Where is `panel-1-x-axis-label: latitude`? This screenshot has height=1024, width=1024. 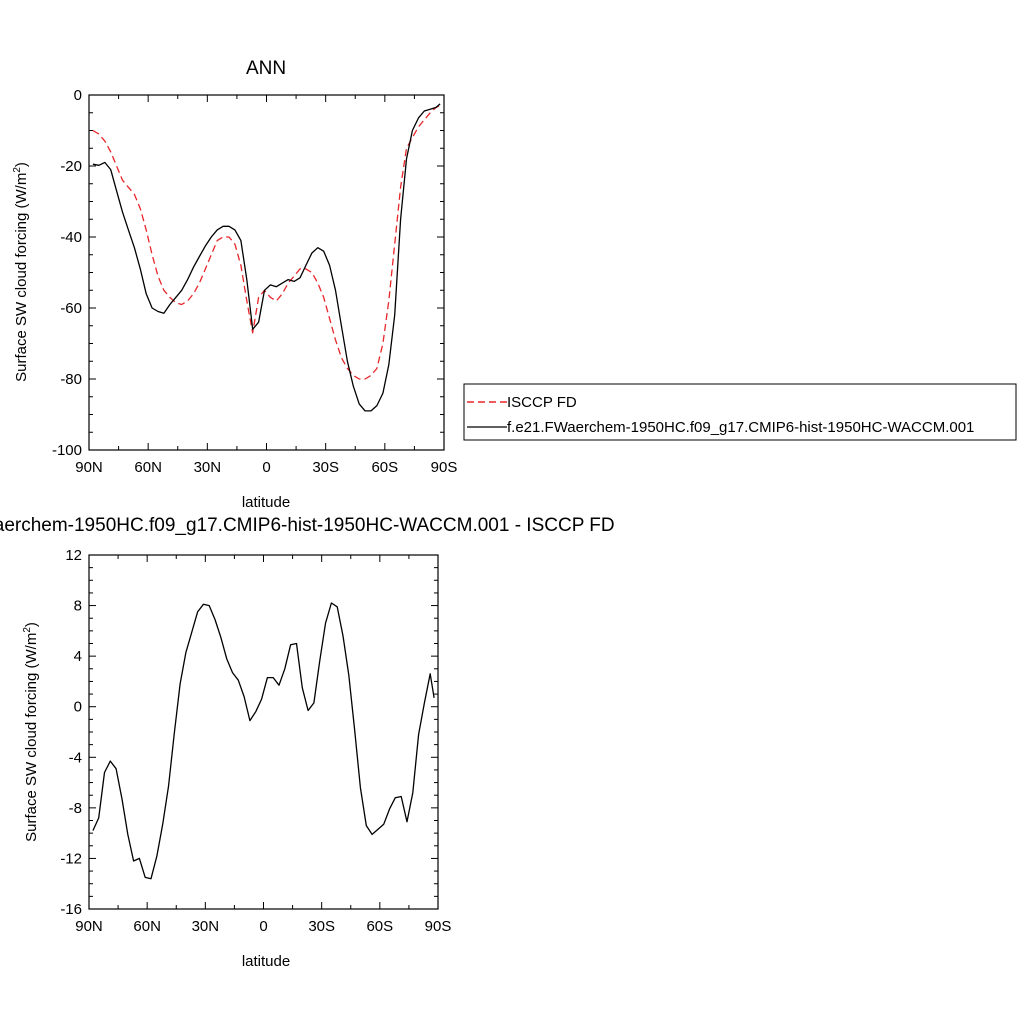 panel-1-x-axis-label: latitude is located at coordinates (266, 502).